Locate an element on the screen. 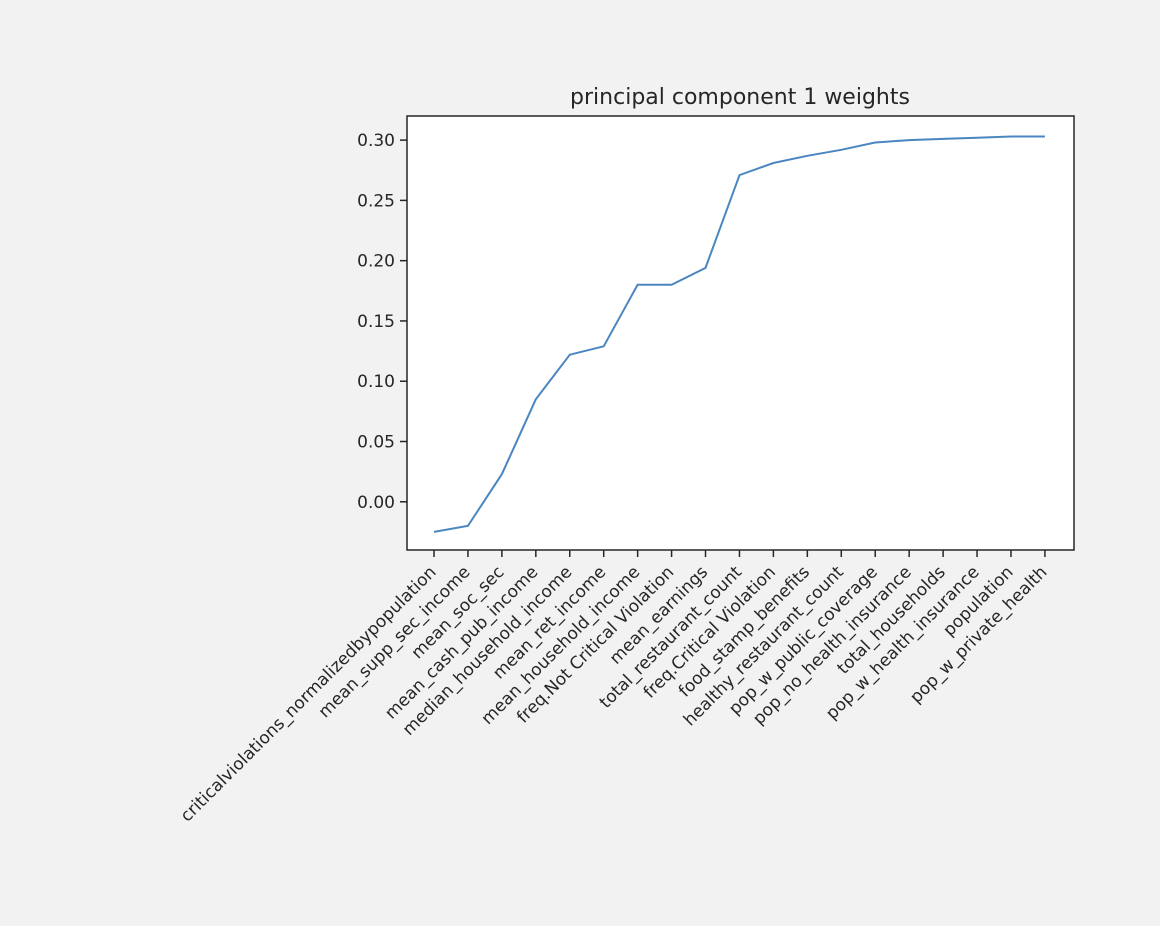 The width and height of the screenshot is (1160, 926). y-tick-label: 0.00 is located at coordinates (376, 503).